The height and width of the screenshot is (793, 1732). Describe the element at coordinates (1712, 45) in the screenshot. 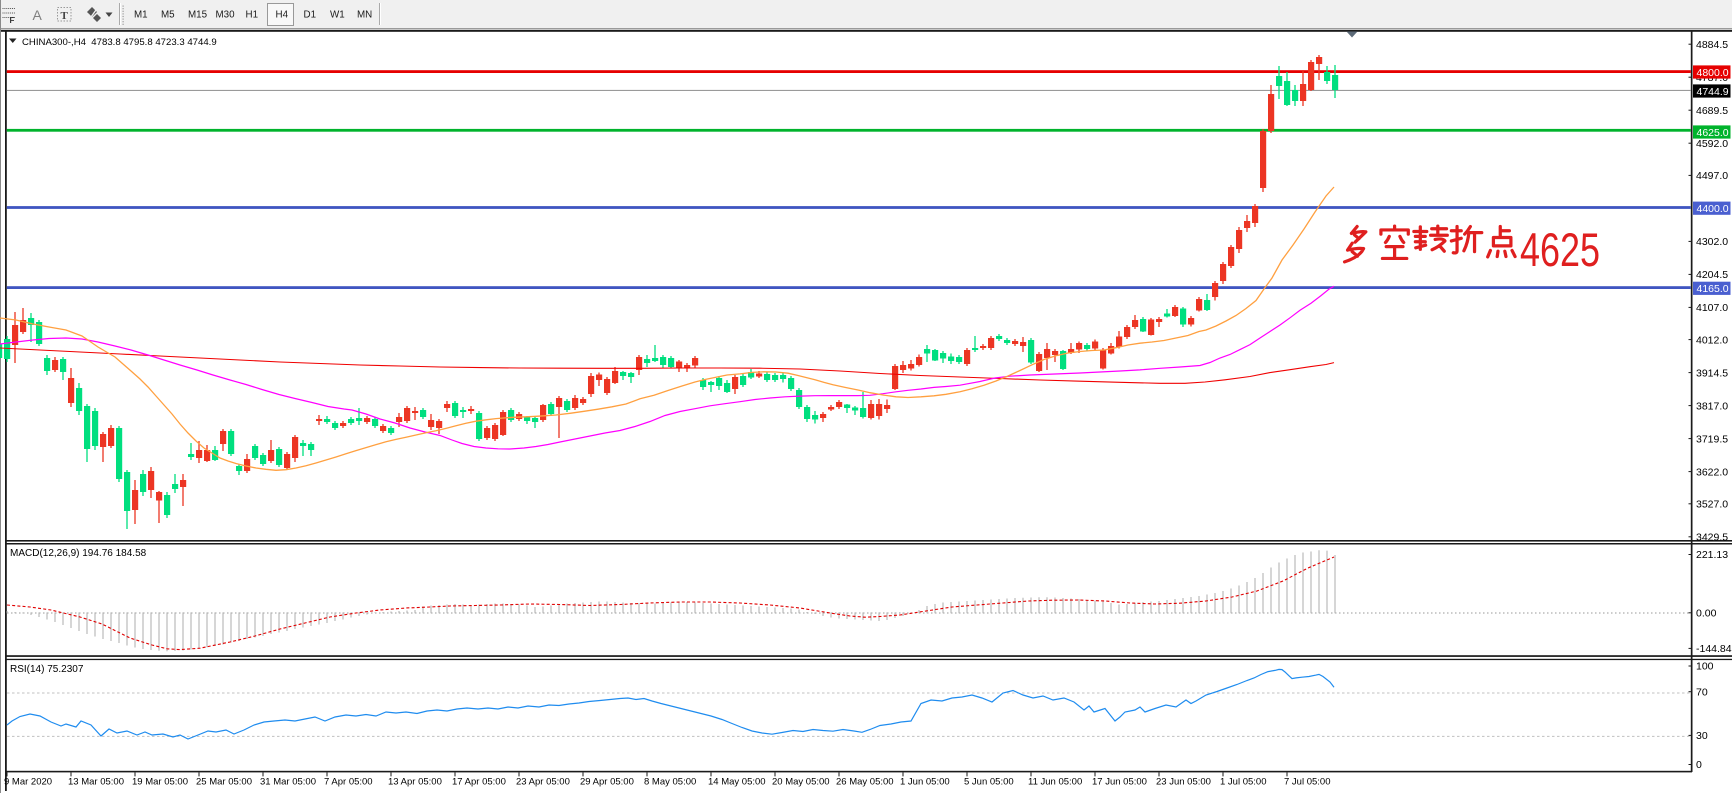

I see `svg-text: 4884.5` at that location.